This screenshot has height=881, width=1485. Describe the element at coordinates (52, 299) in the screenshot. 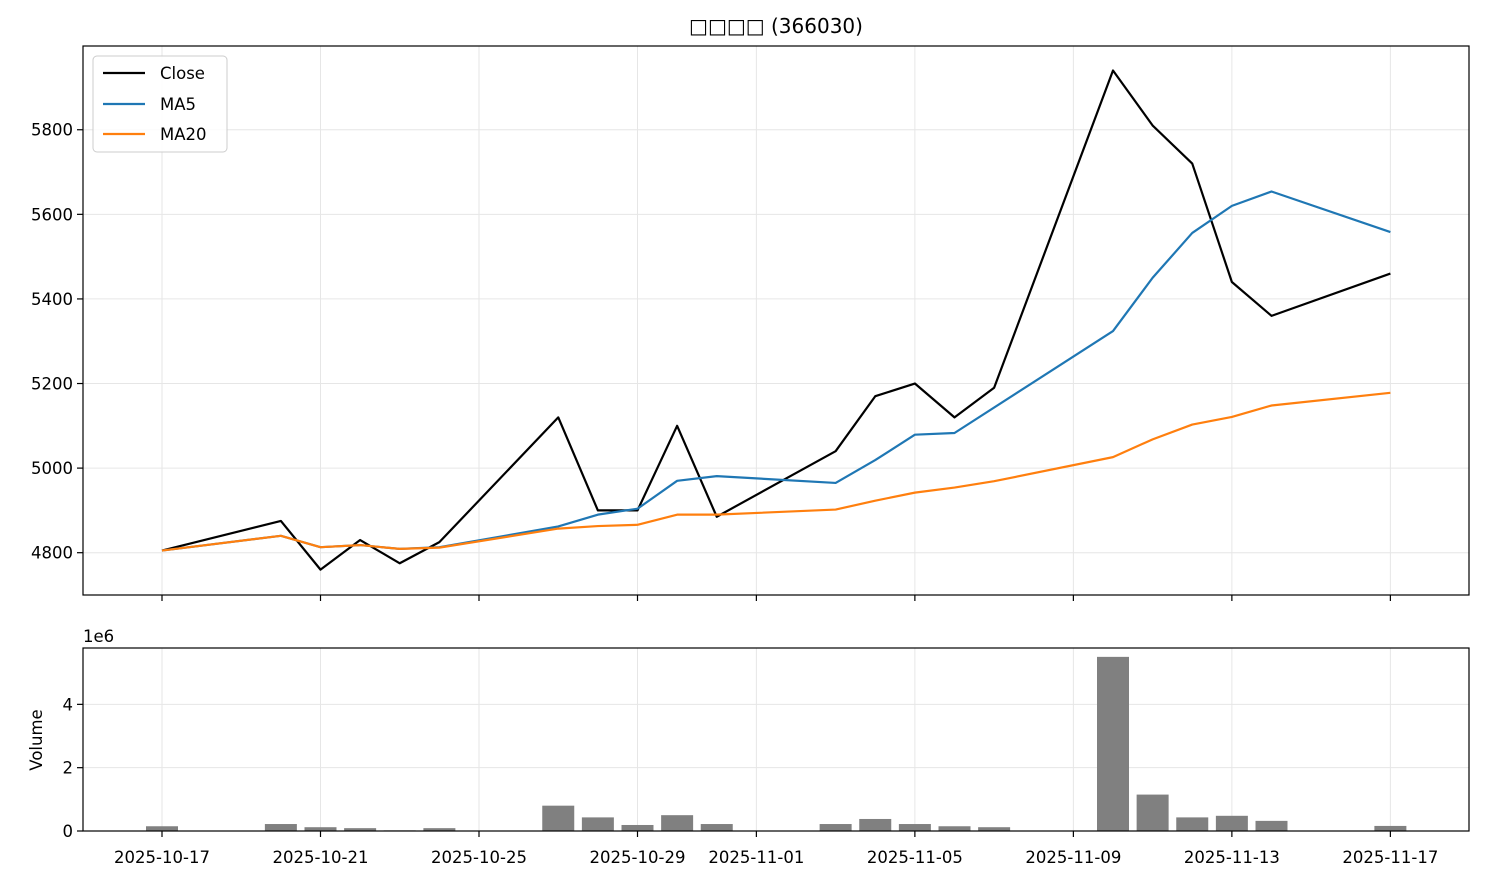

I see `price-y-tick-label: 5400` at that location.